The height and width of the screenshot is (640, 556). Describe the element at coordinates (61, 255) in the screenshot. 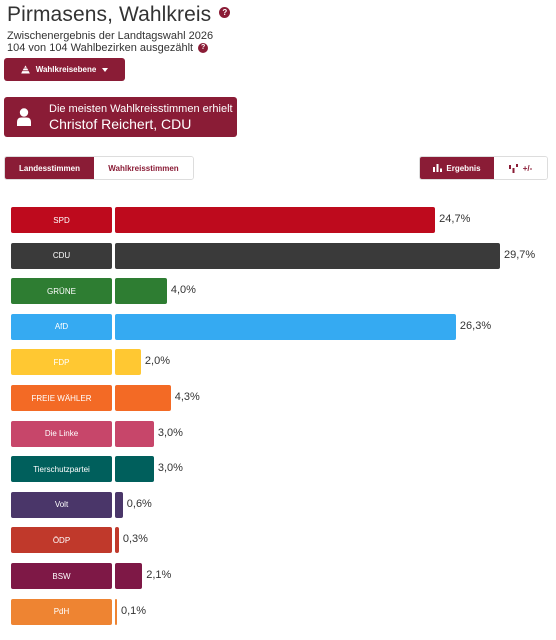

I see `party-label: CDU` at that location.